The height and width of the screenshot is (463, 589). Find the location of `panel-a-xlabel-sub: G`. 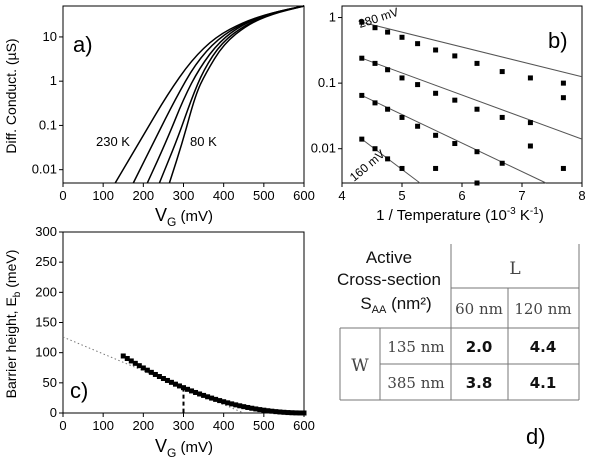

panel-a-xlabel-sub: G is located at coordinates (171, 222).